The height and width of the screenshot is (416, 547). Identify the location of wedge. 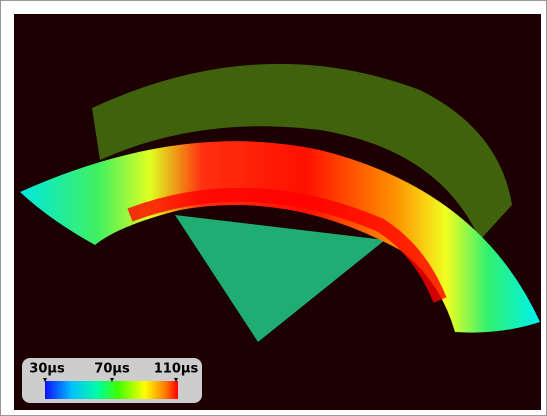
(280, 278).